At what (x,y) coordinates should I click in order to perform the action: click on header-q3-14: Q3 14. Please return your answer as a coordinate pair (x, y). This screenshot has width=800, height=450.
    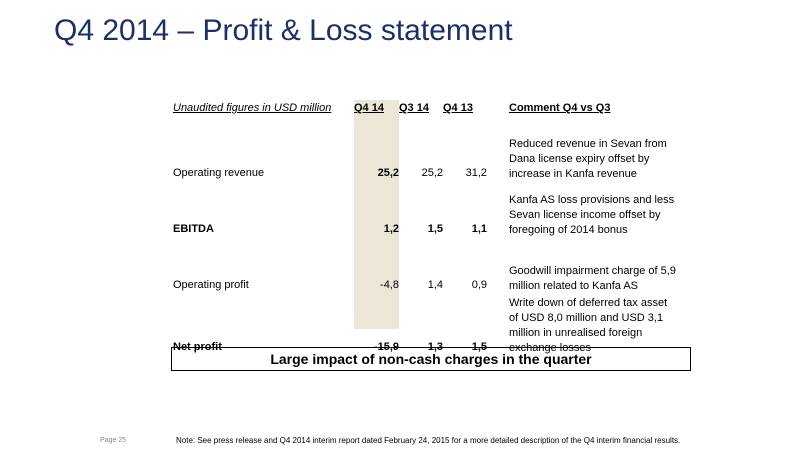
    Looking at the image, I should click on (414, 108).